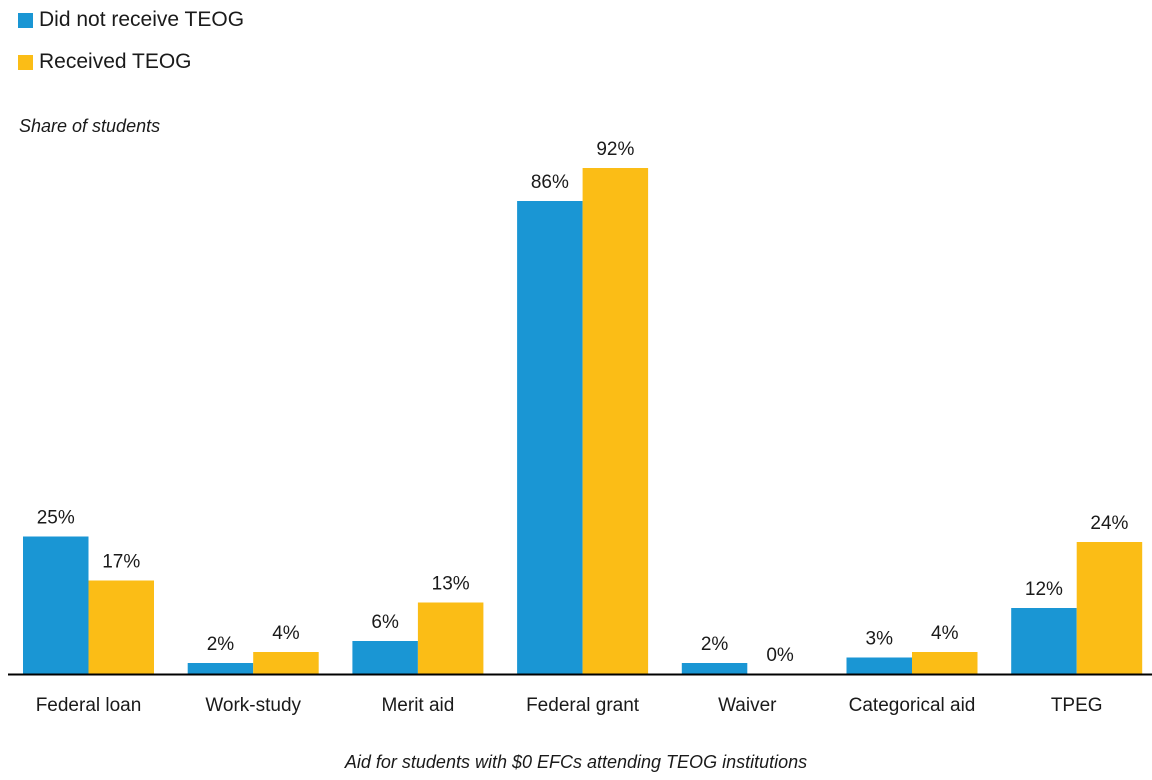 The height and width of the screenshot is (780, 1152). What do you see at coordinates (912, 705) in the screenshot?
I see `x-tick-label-categorical-aid: Categorical aid` at bounding box center [912, 705].